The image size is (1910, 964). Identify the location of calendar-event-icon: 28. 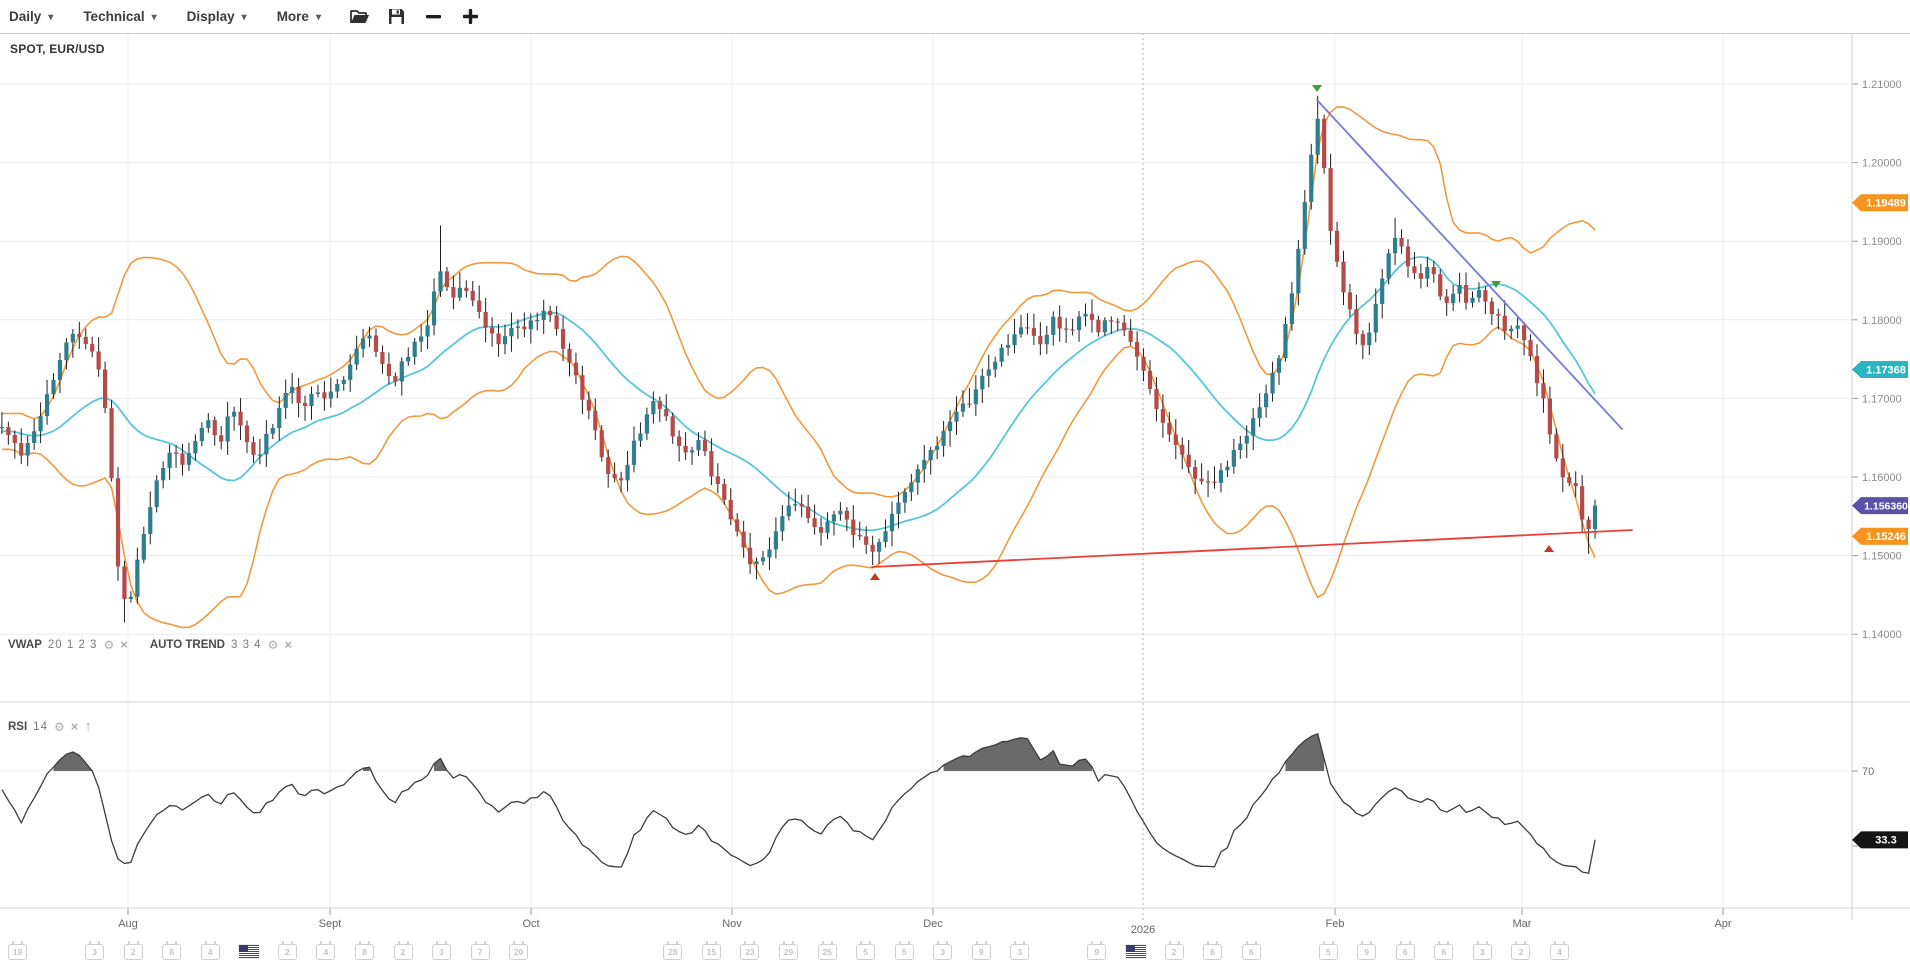
(673, 950).